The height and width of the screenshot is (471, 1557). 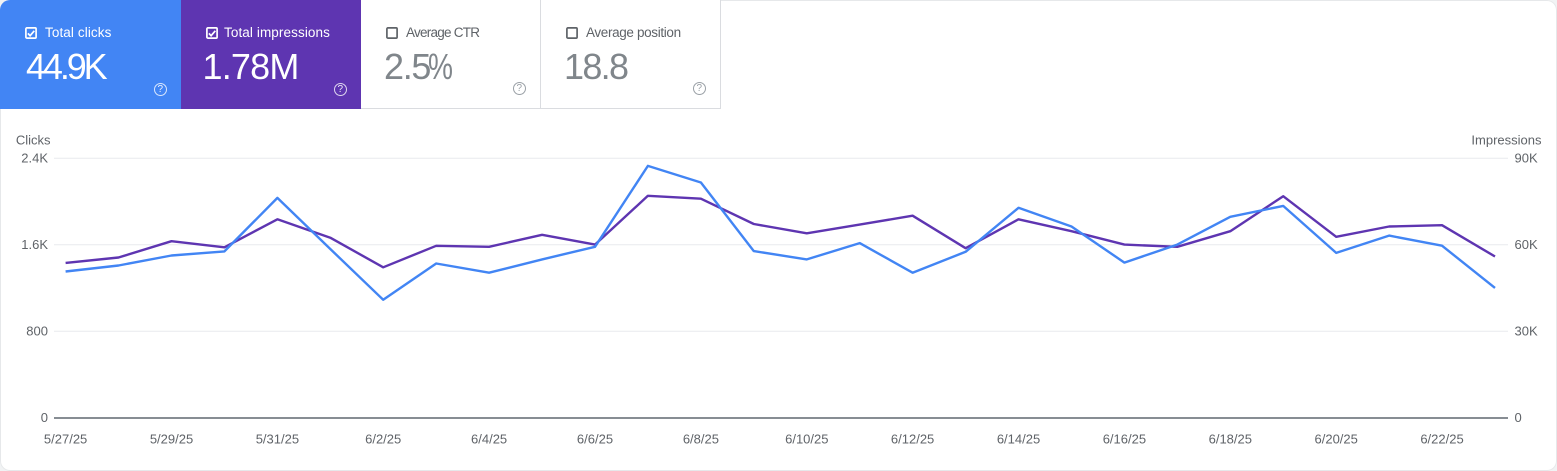 I want to click on svg-text: 6/6/25, so click(x=595, y=439).